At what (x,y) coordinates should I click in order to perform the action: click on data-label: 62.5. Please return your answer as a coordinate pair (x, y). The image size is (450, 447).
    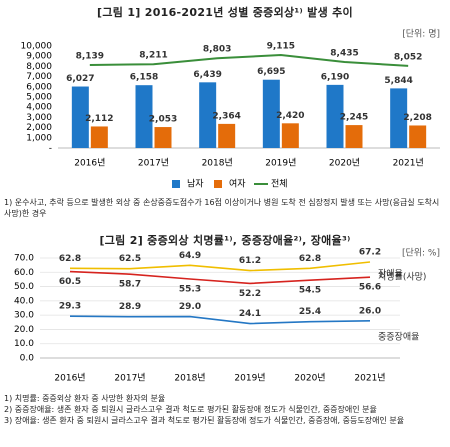
    Looking at the image, I should click on (130, 259).